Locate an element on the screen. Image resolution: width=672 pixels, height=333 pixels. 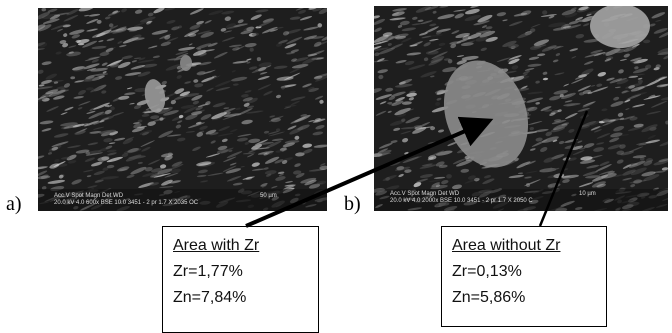
callout-zn-value: Zn=5,86% is located at coordinates (489, 297).